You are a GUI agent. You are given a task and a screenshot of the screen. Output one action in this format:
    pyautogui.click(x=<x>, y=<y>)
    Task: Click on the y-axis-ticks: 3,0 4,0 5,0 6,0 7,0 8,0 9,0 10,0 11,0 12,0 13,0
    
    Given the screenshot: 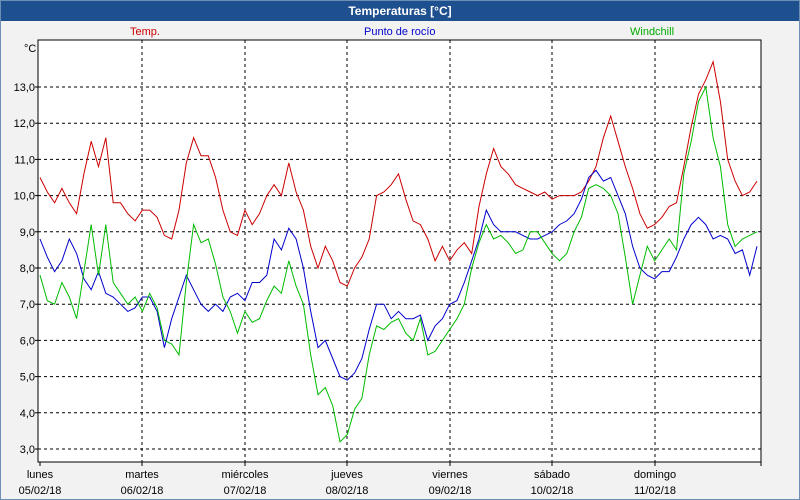 What is the action you would take?
    pyautogui.click(x=26, y=269)
    